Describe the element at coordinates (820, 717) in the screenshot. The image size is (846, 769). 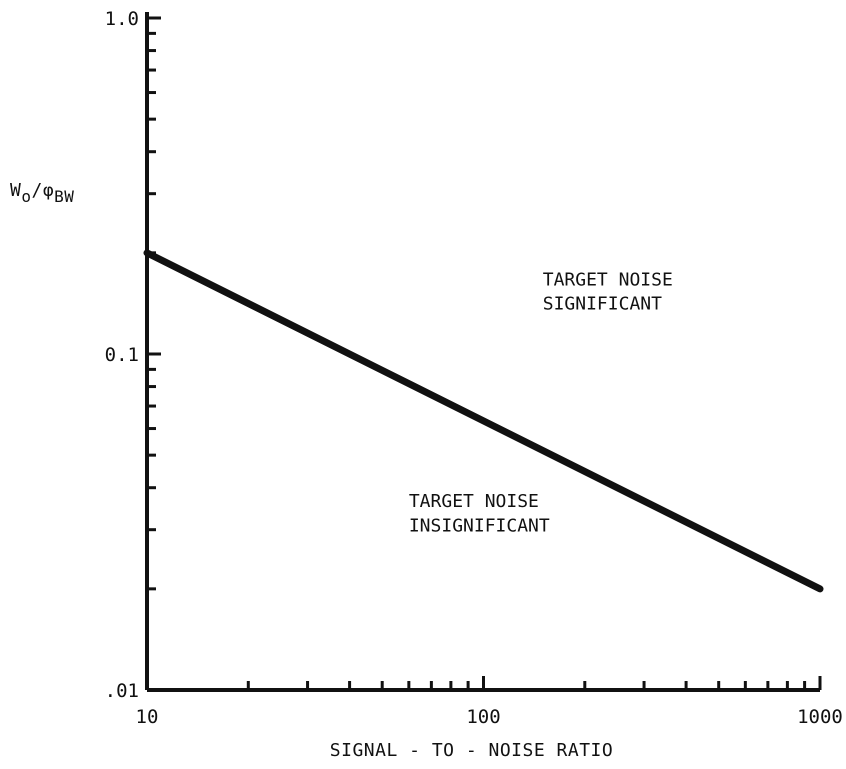
I see `x-tick-label: 1000` at that location.